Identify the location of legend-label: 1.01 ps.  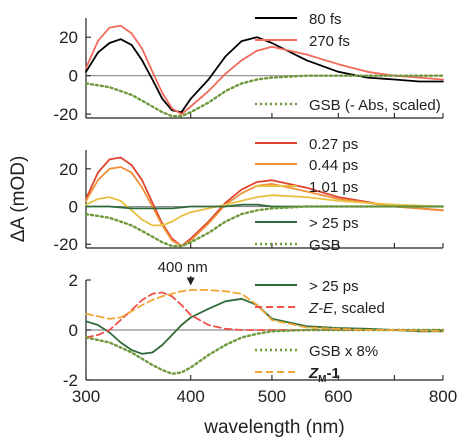
(333, 187).